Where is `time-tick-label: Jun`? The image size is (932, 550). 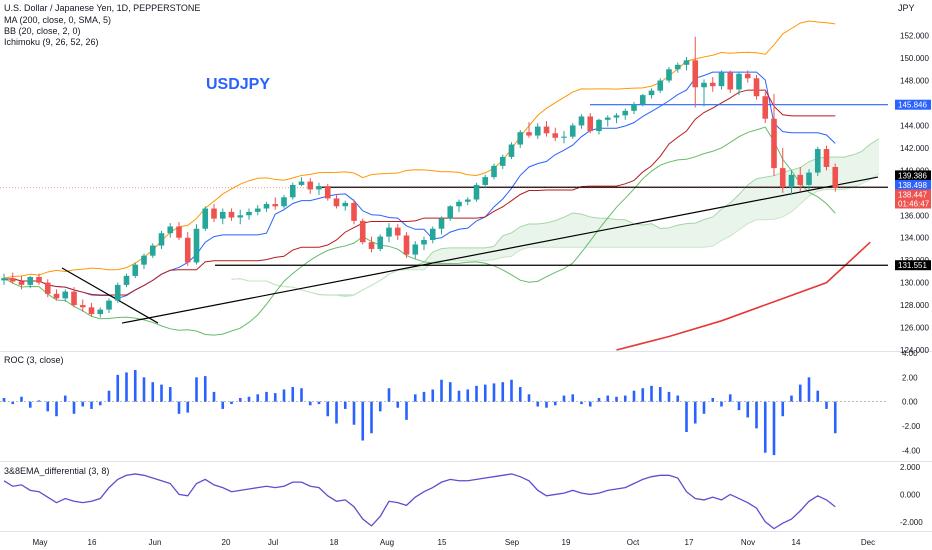 time-tick-label: Jun is located at coordinates (155, 542).